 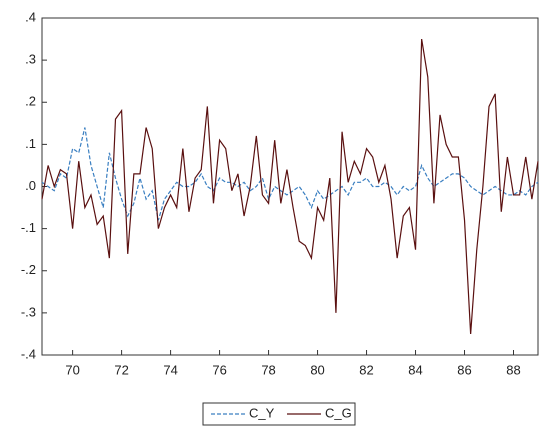 I want to click on x-tick-label: 88, so click(x=513, y=369).